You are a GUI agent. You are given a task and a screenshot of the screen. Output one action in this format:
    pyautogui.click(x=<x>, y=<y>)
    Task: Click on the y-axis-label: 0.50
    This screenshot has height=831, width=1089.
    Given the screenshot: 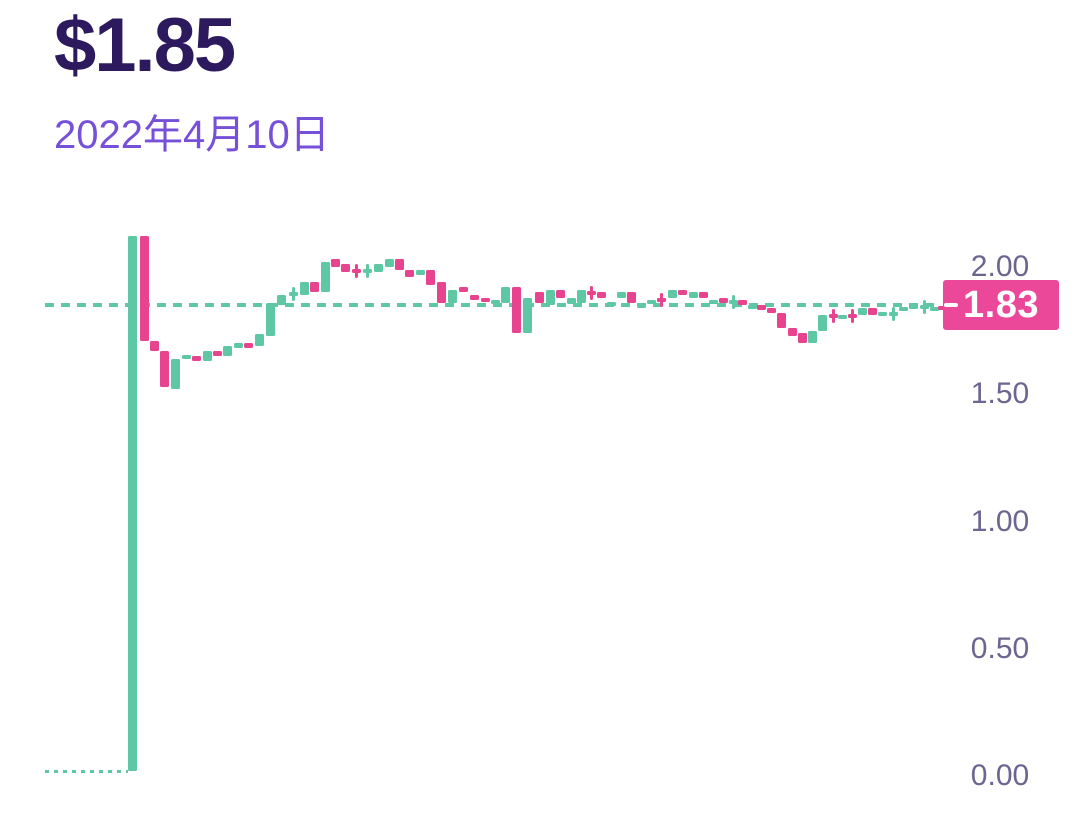 What is the action you would take?
    pyautogui.click(x=1000, y=648)
    